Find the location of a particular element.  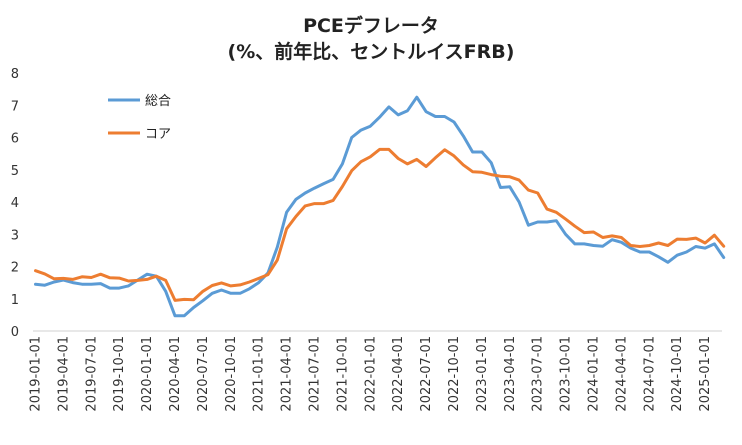

y-tick-label: 8 is located at coordinates (15, 74).